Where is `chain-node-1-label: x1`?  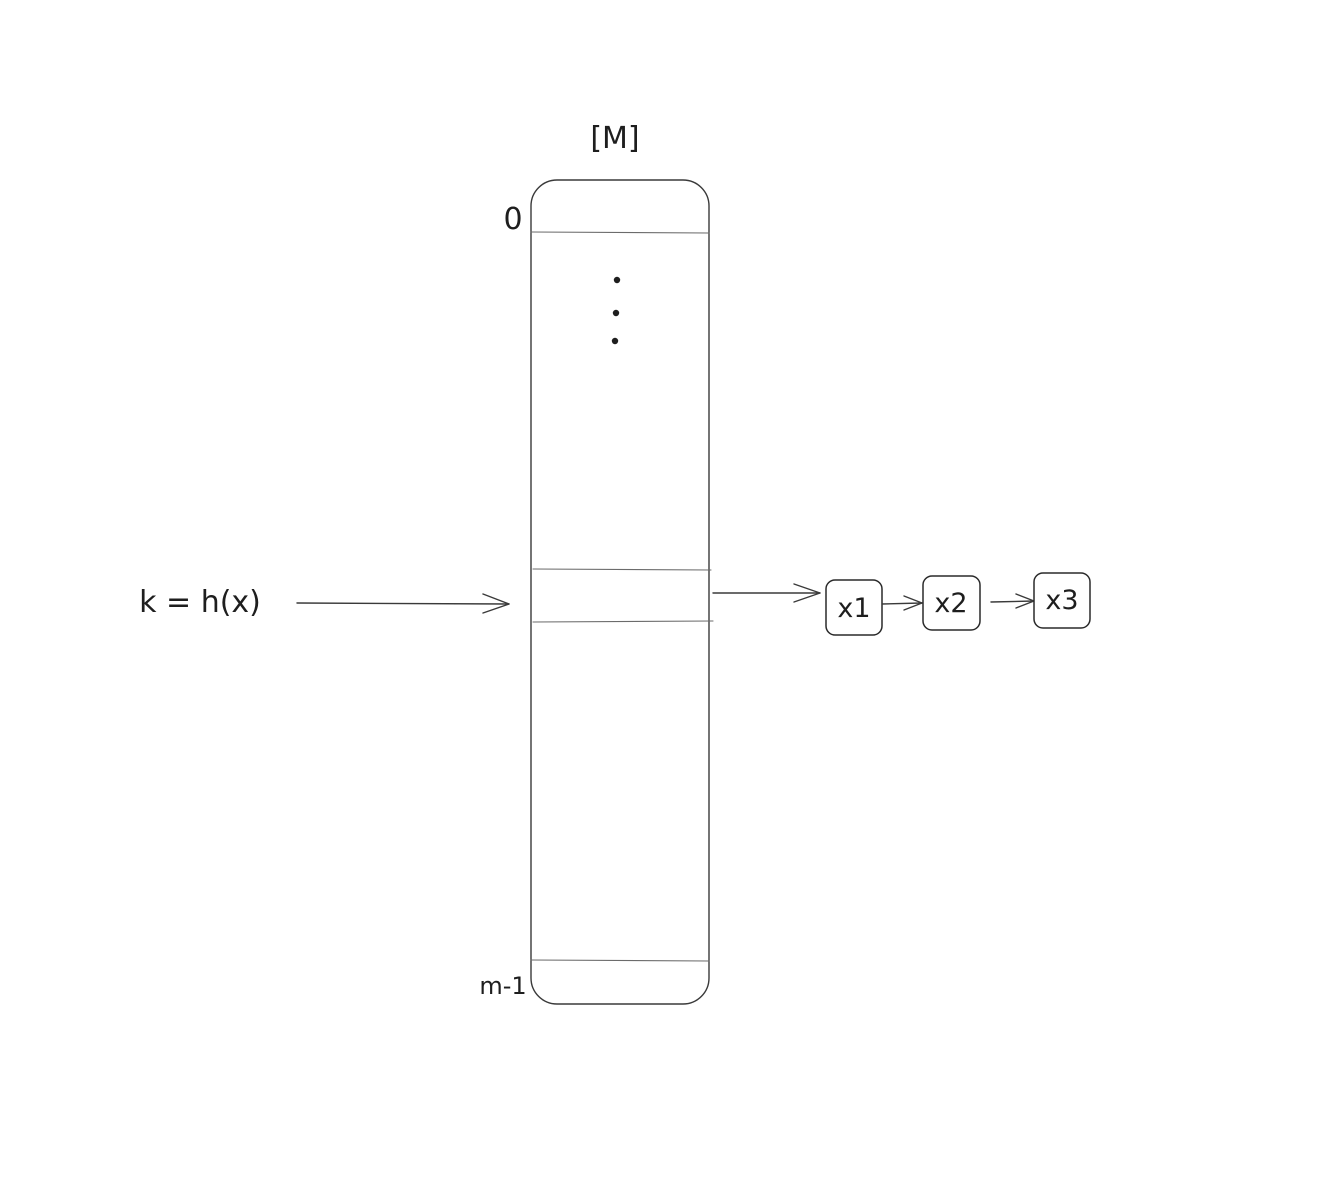
chain-node-1-label: x1 is located at coordinates (853, 608).